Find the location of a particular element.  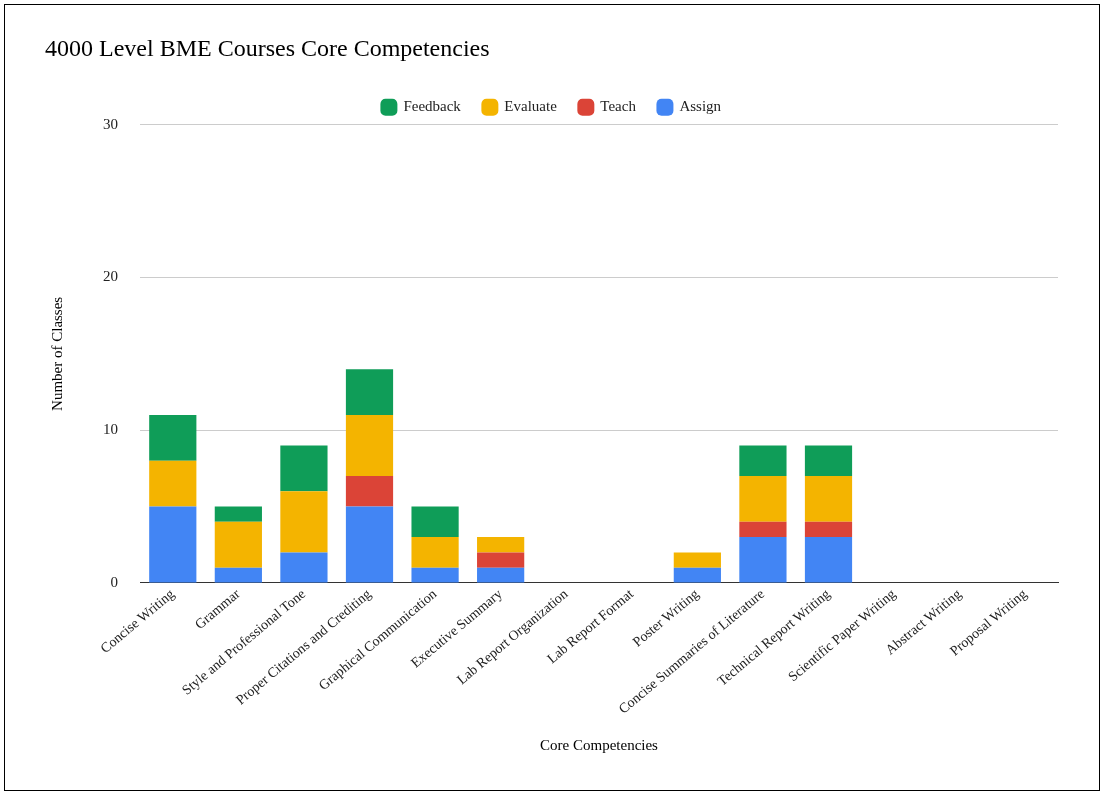

legend-label: Evaluate is located at coordinates (531, 106).